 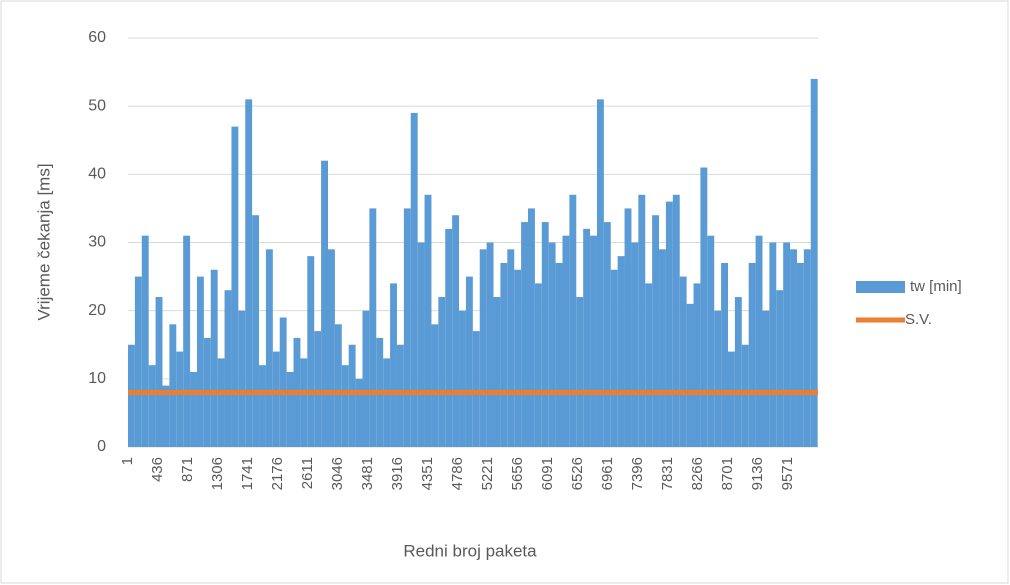 What do you see at coordinates (470, 550) in the screenshot?
I see `x-axis-label: Redni broj paketa` at bounding box center [470, 550].